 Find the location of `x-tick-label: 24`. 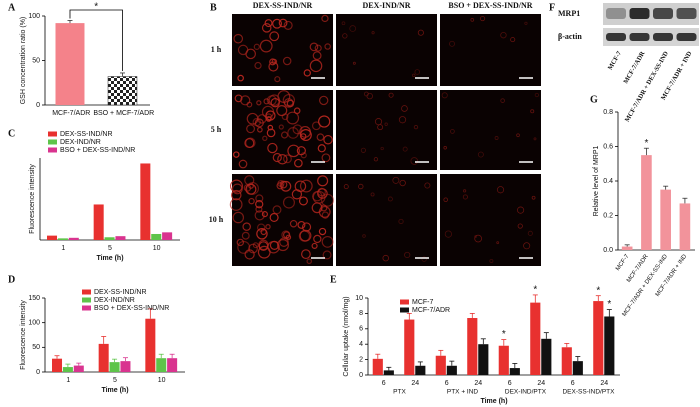

x-tick-label: 24 is located at coordinates (415, 383).